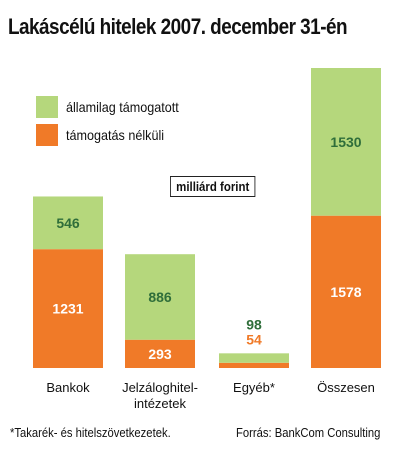 The height and width of the screenshot is (455, 410). What do you see at coordinates (254, 339) in the screenshot?
I see `value-label-nelkuli-2: 54` at bounding box center [254, 339].